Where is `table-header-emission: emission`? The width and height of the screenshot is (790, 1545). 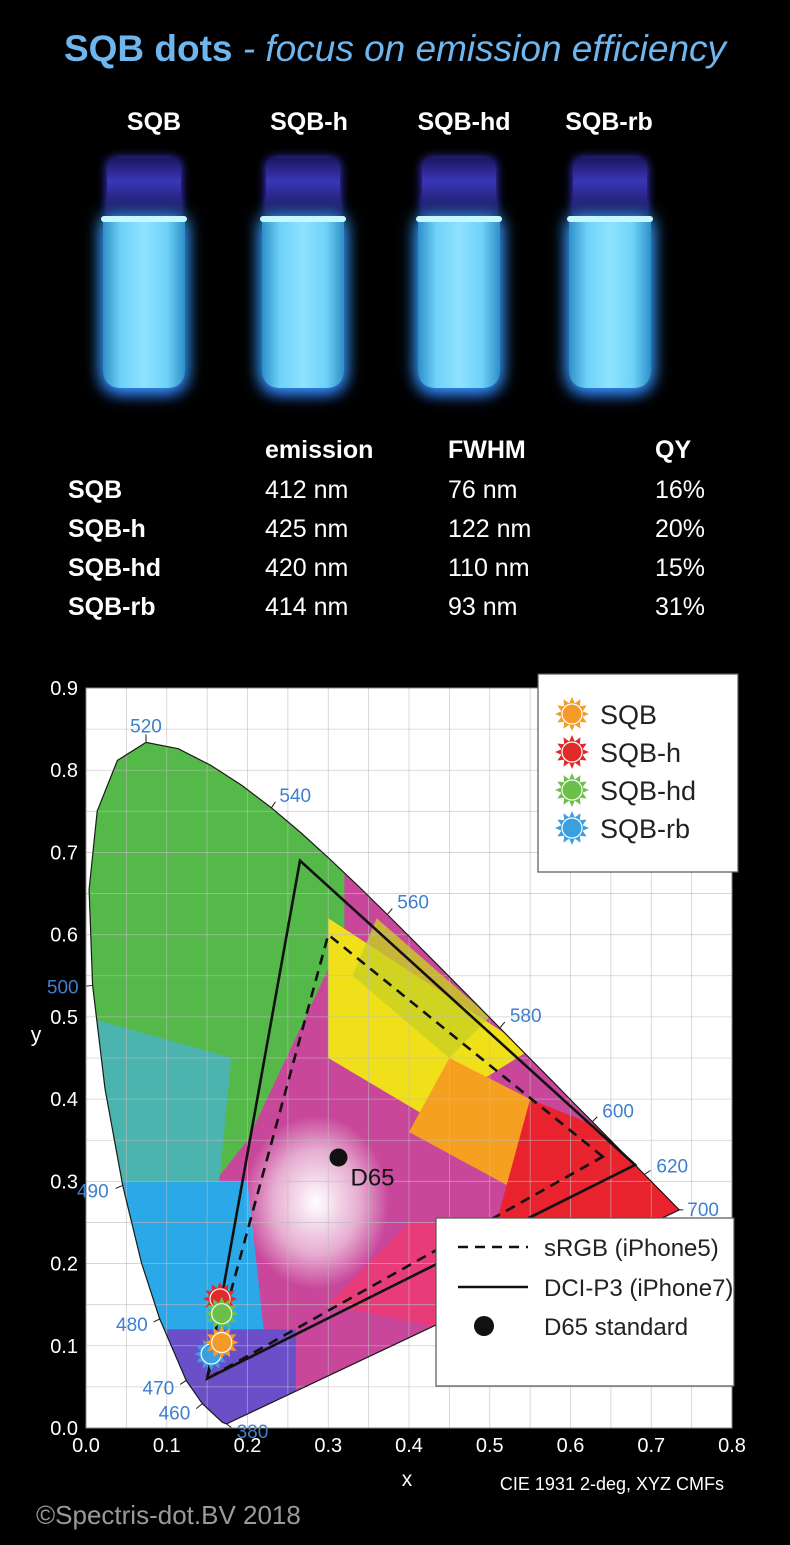
table-header-emission: emission is located at coordinates (319, 450).